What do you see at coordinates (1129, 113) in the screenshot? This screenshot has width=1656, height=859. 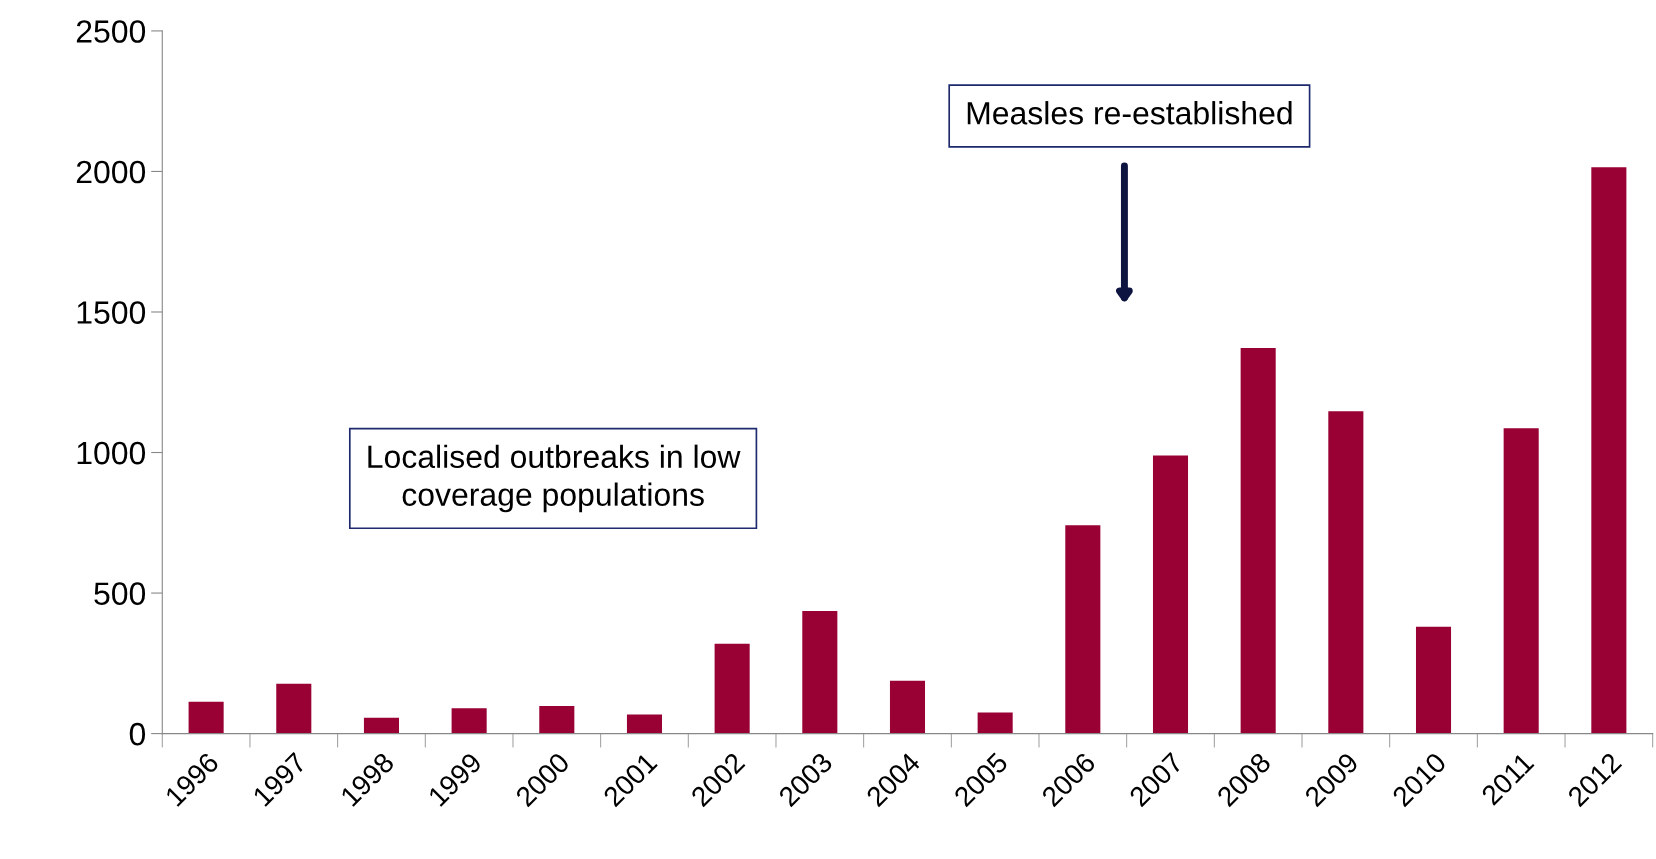 I see `annotation: Measles re-established` at bounding box center [1129, 113].